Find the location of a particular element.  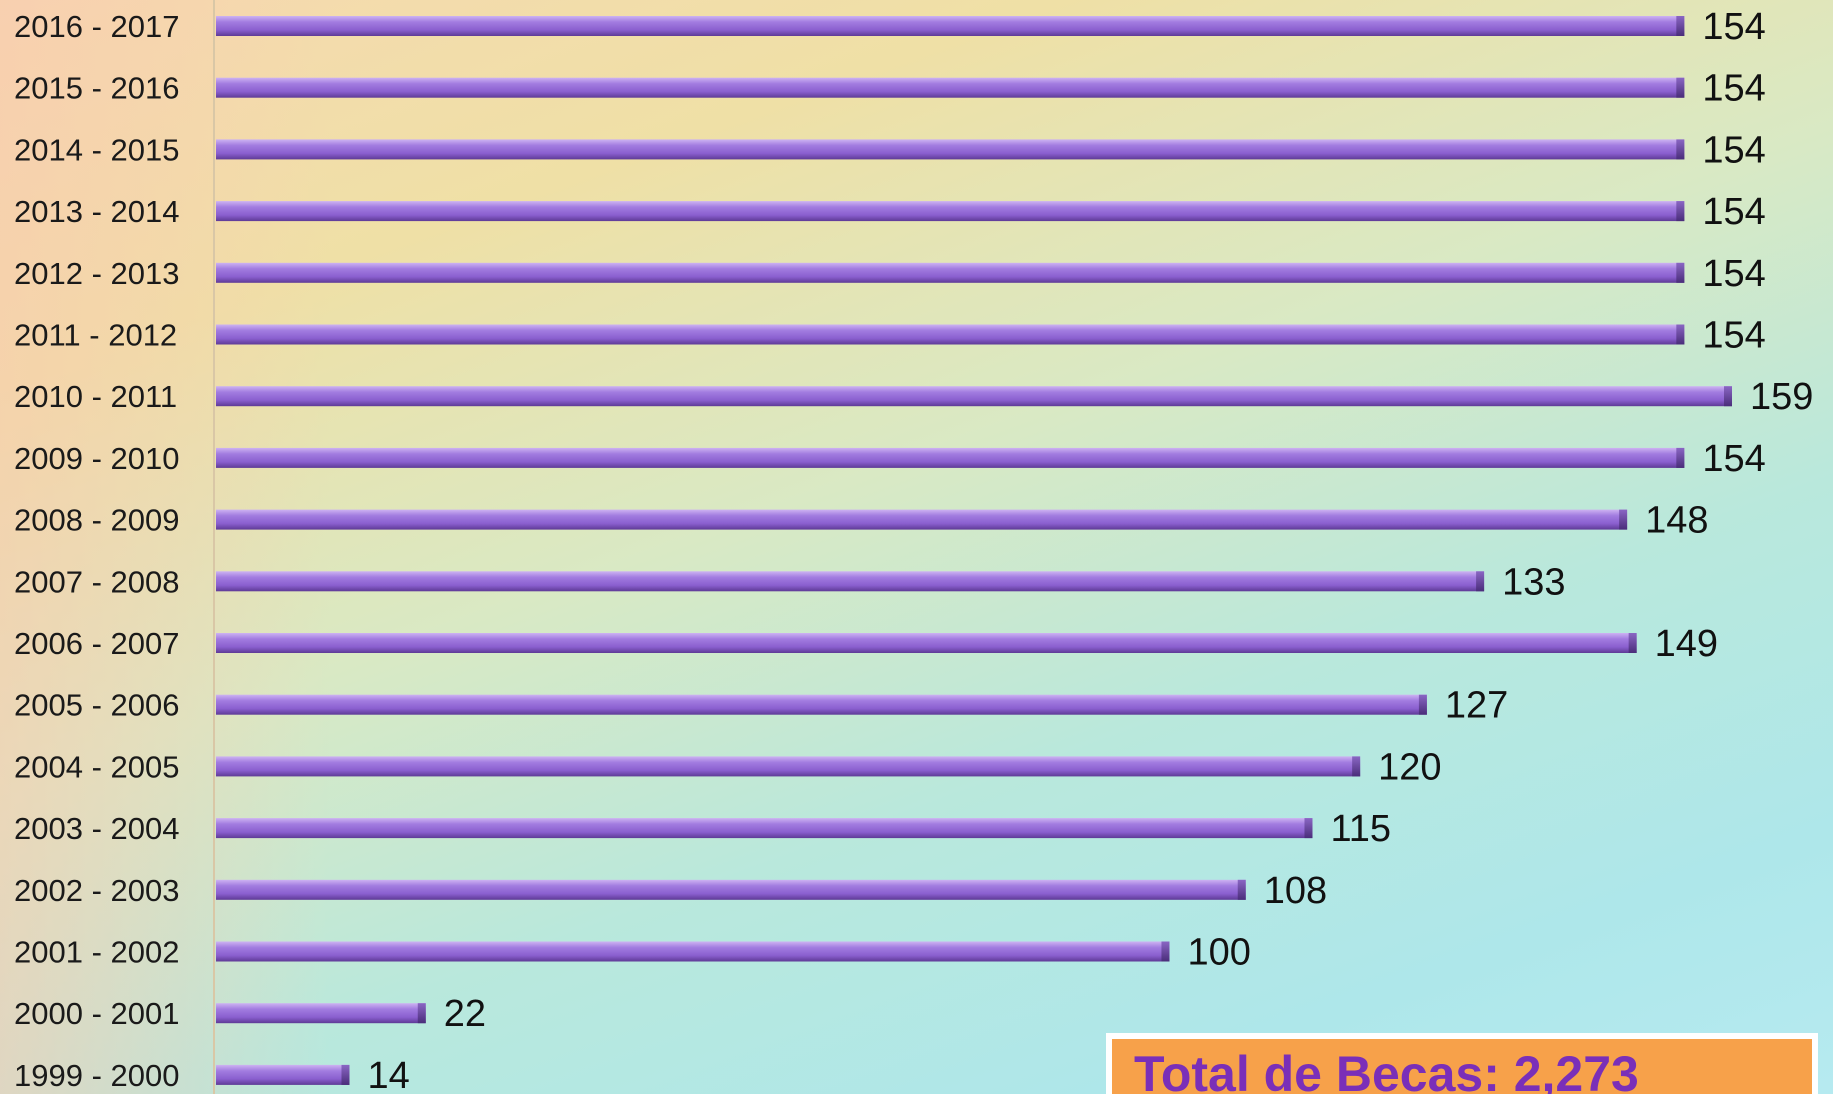

category-label-17: 1999 - 2000 is located at coordinates (96, 1075).